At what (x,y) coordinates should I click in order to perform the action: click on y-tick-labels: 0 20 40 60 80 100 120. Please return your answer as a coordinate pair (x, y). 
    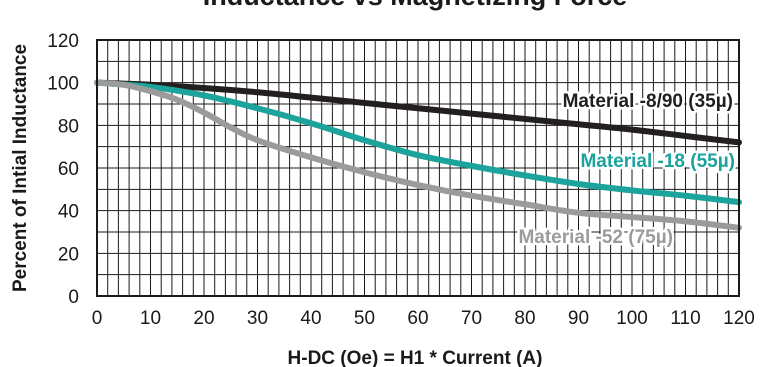
    Looking at the image, I should click on (63, 169).